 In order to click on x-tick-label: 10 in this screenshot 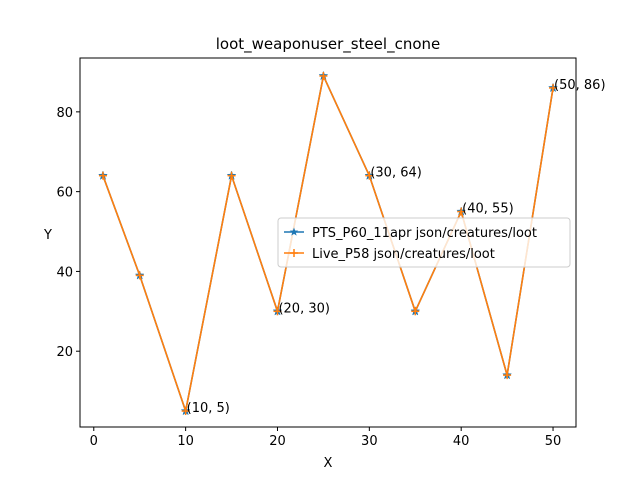, I will do `click(185, 441)`.